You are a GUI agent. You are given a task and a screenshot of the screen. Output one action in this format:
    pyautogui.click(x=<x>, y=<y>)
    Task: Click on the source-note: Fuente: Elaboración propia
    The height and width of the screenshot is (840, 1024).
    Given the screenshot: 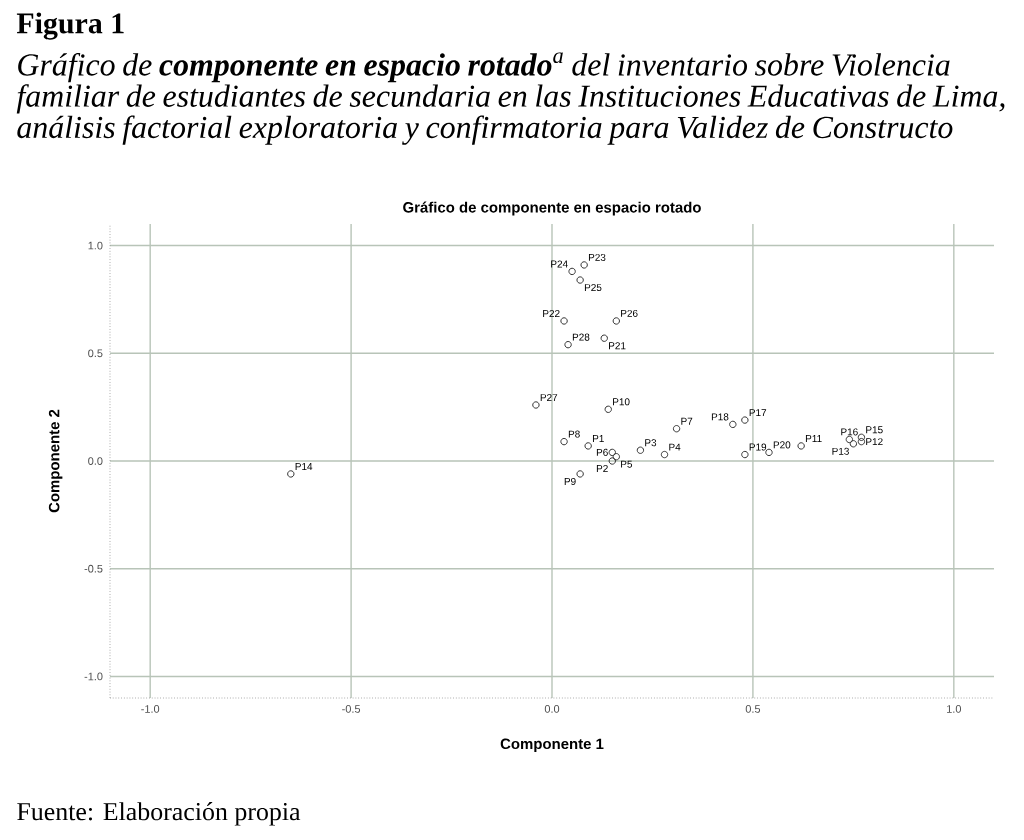 What is the action you would take?
    pyautogui.click(x=159, y=814)
    